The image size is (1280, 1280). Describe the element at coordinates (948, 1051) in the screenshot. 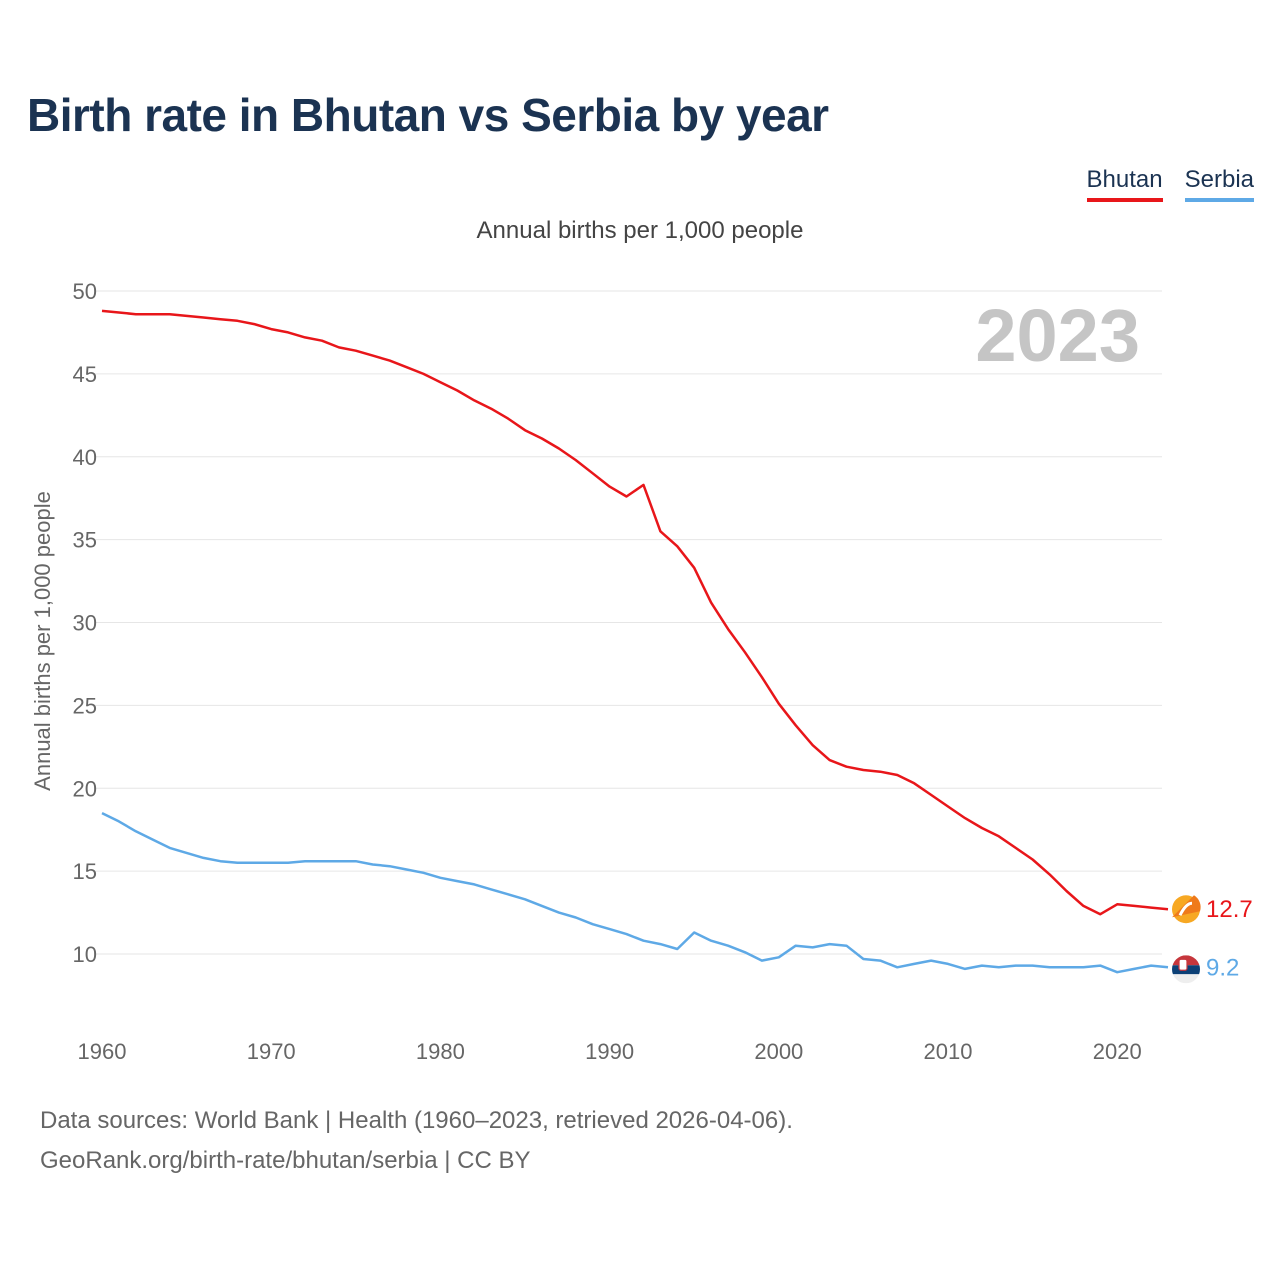

I see `x-tick-label: 2010` at that location.